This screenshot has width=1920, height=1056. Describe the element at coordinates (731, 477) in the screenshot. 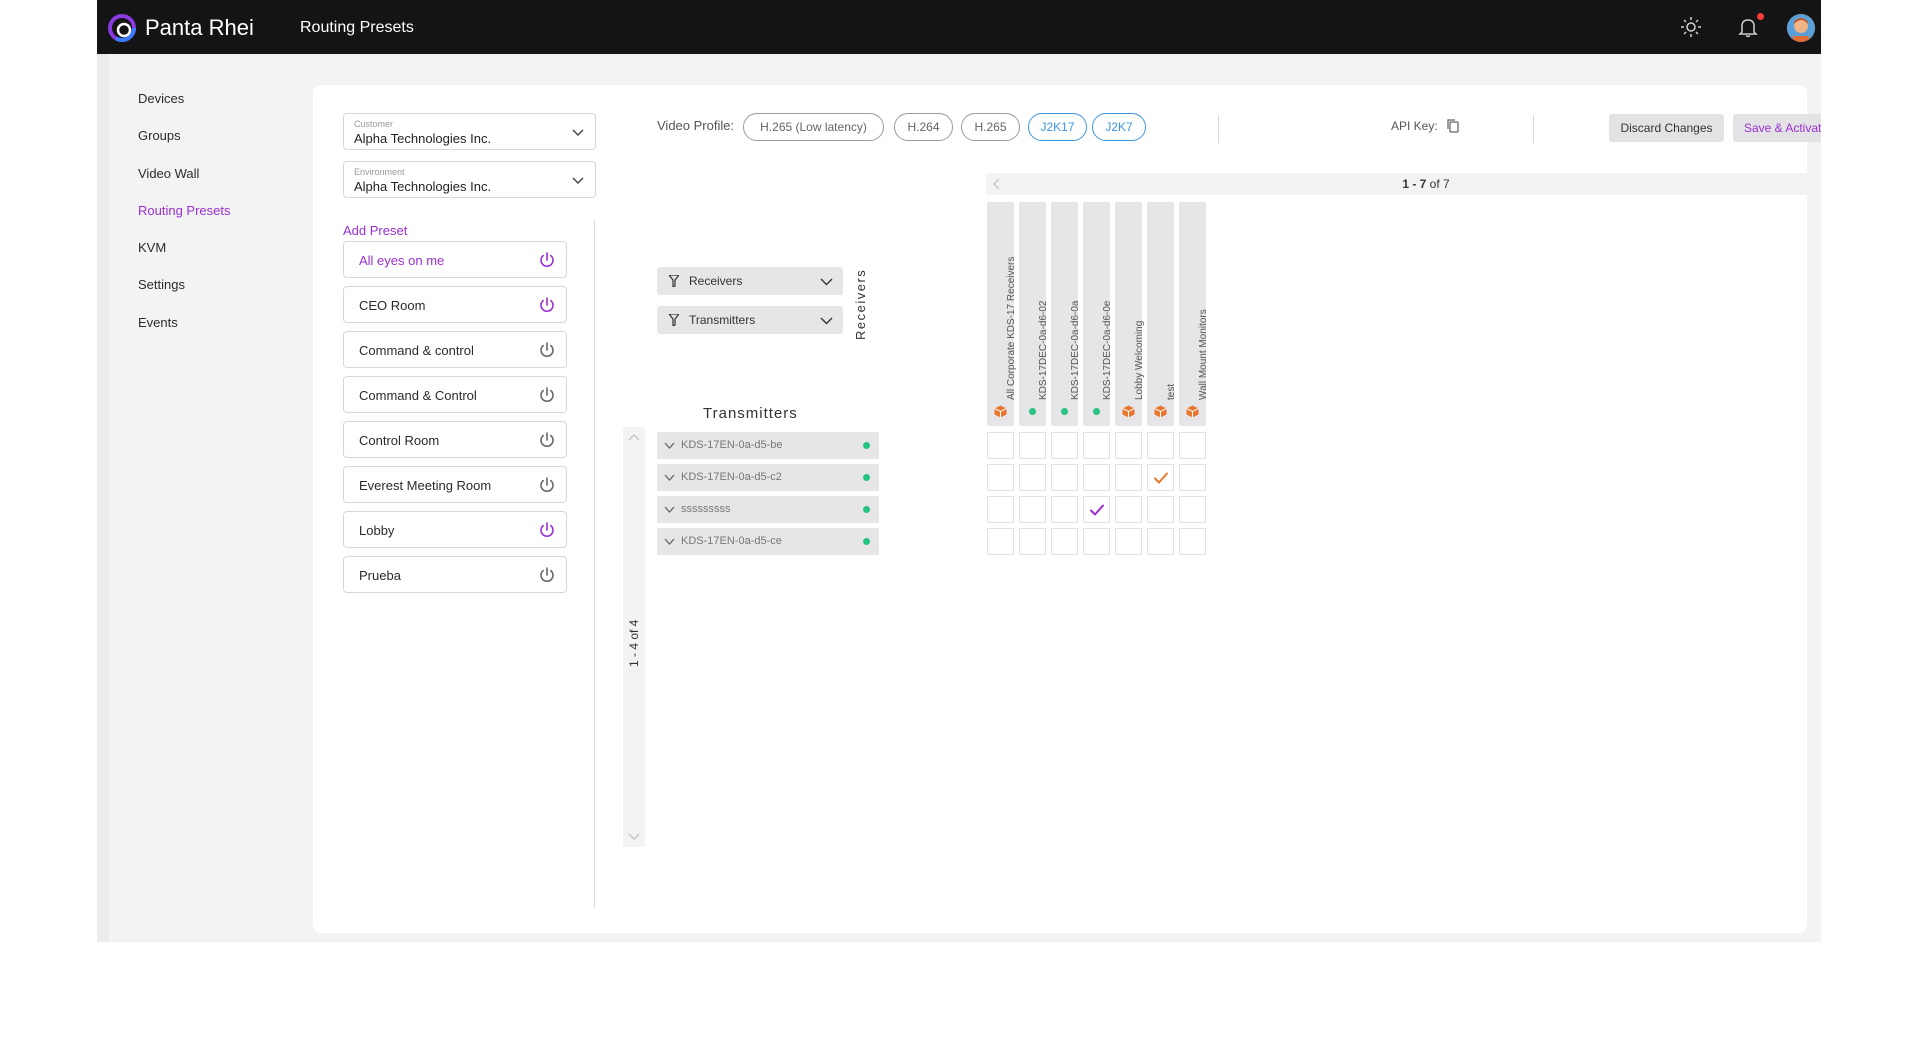

I see `transmitter-name: KDS-17EN-0a-d5-c2` at that location.